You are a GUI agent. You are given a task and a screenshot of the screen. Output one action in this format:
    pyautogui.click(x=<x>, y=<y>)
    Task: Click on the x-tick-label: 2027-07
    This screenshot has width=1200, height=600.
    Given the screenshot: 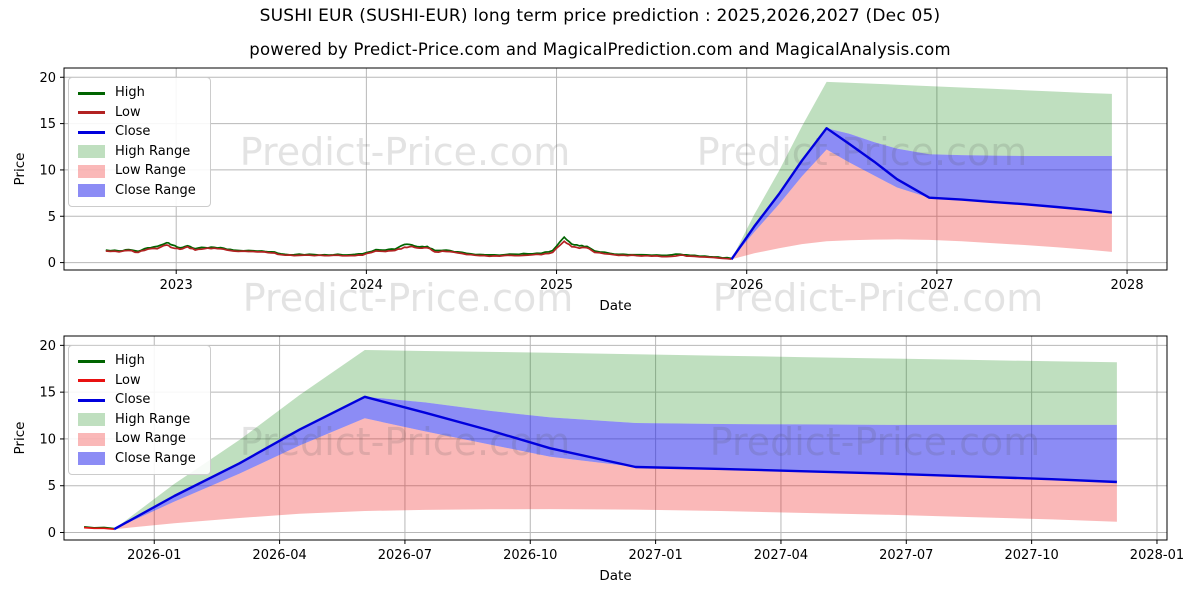 What is the action you would take?
    pyautogui.click(x=906, y=555)
    